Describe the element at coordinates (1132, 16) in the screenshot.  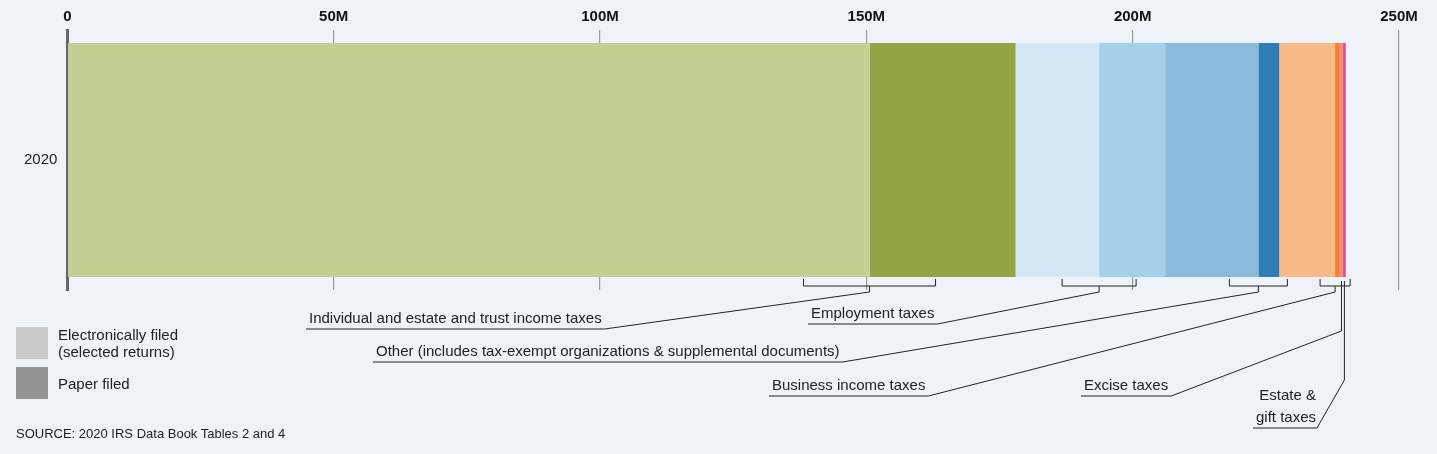
I see `x-tick-label: 200M` at that location.